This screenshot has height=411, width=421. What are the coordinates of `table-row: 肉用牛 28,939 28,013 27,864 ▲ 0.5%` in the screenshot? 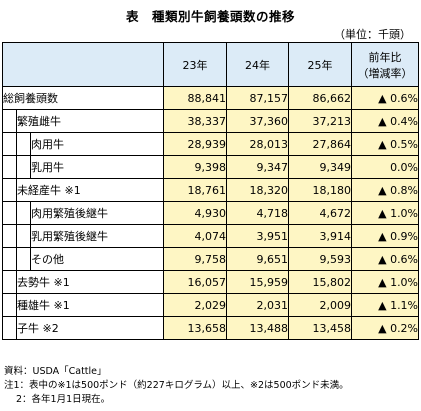 It's located at (211, 144).